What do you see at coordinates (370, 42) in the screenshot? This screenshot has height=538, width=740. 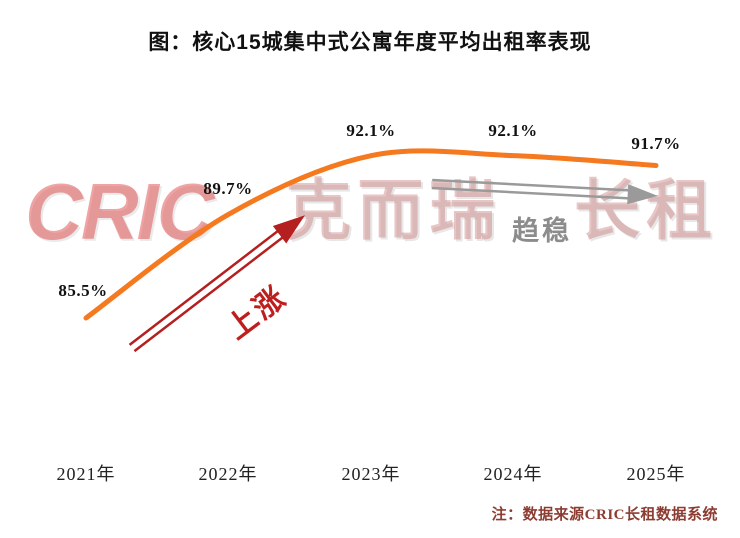 I see `chart-title: 图：核心15城集中式公寓年度平均出租率表现` at bounding box center [370, 42].